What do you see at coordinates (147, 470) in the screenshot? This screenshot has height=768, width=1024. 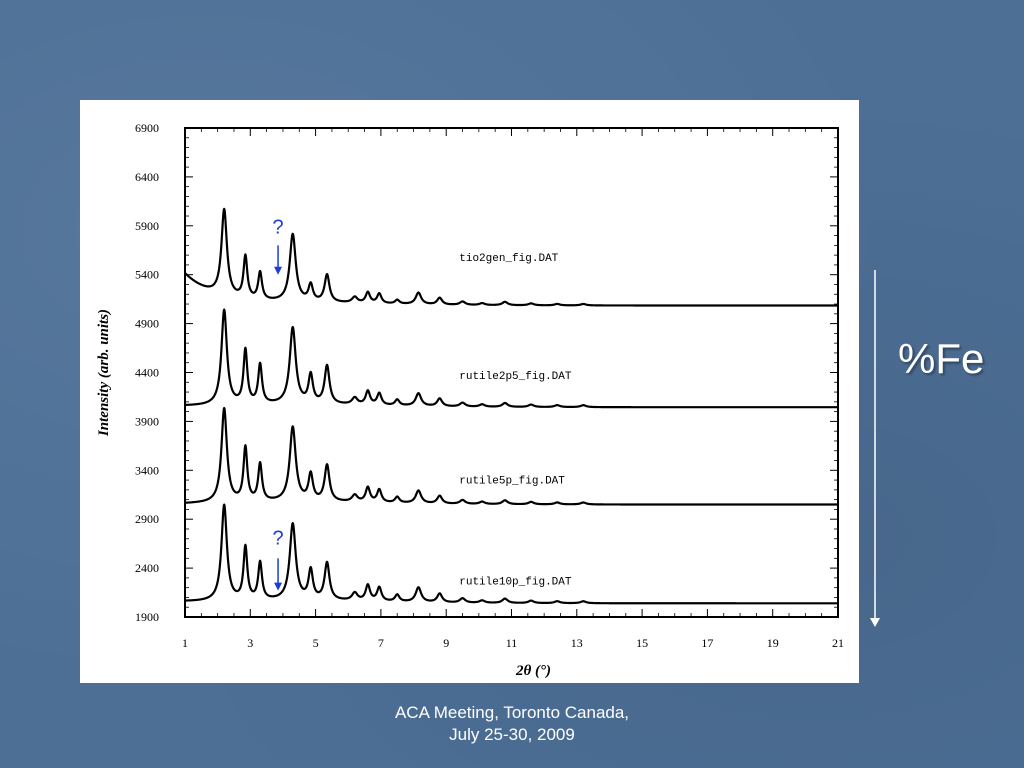 I see `y-tick-label: 3400` at bounding box center [147, 470].